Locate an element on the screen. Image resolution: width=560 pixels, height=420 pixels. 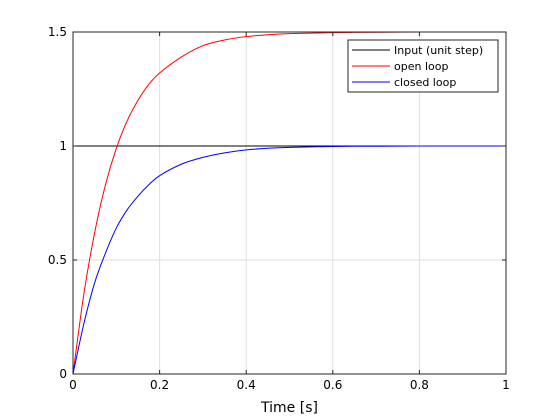
y-tick-label: 1 is located at coordinates (63, 146).